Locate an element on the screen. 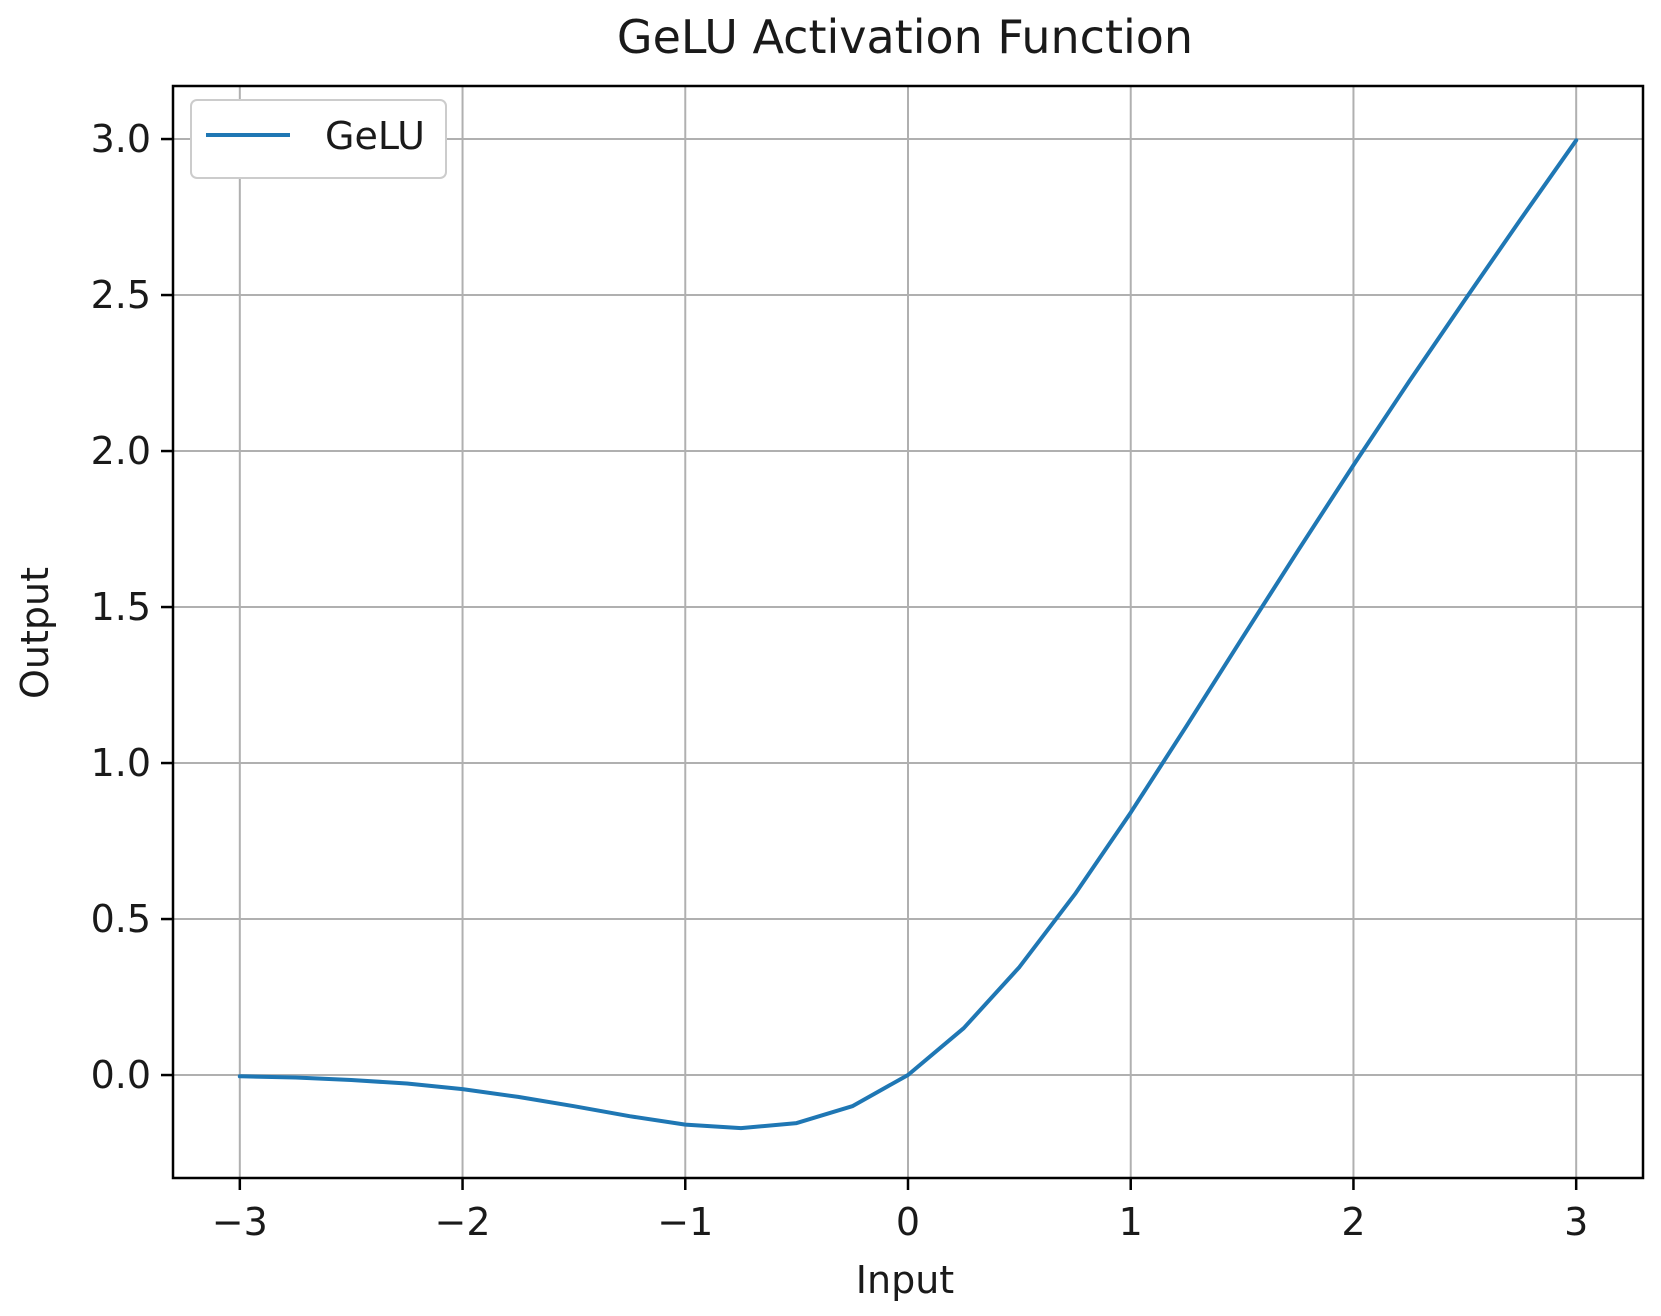  x-tick-label: 0 is located at coordinates (908, 1222).